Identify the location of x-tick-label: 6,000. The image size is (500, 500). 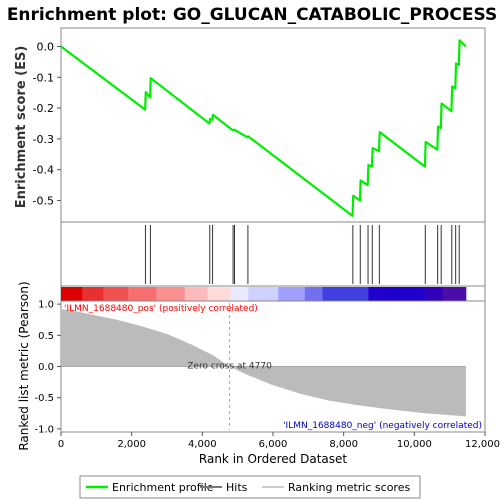
(273, 444).